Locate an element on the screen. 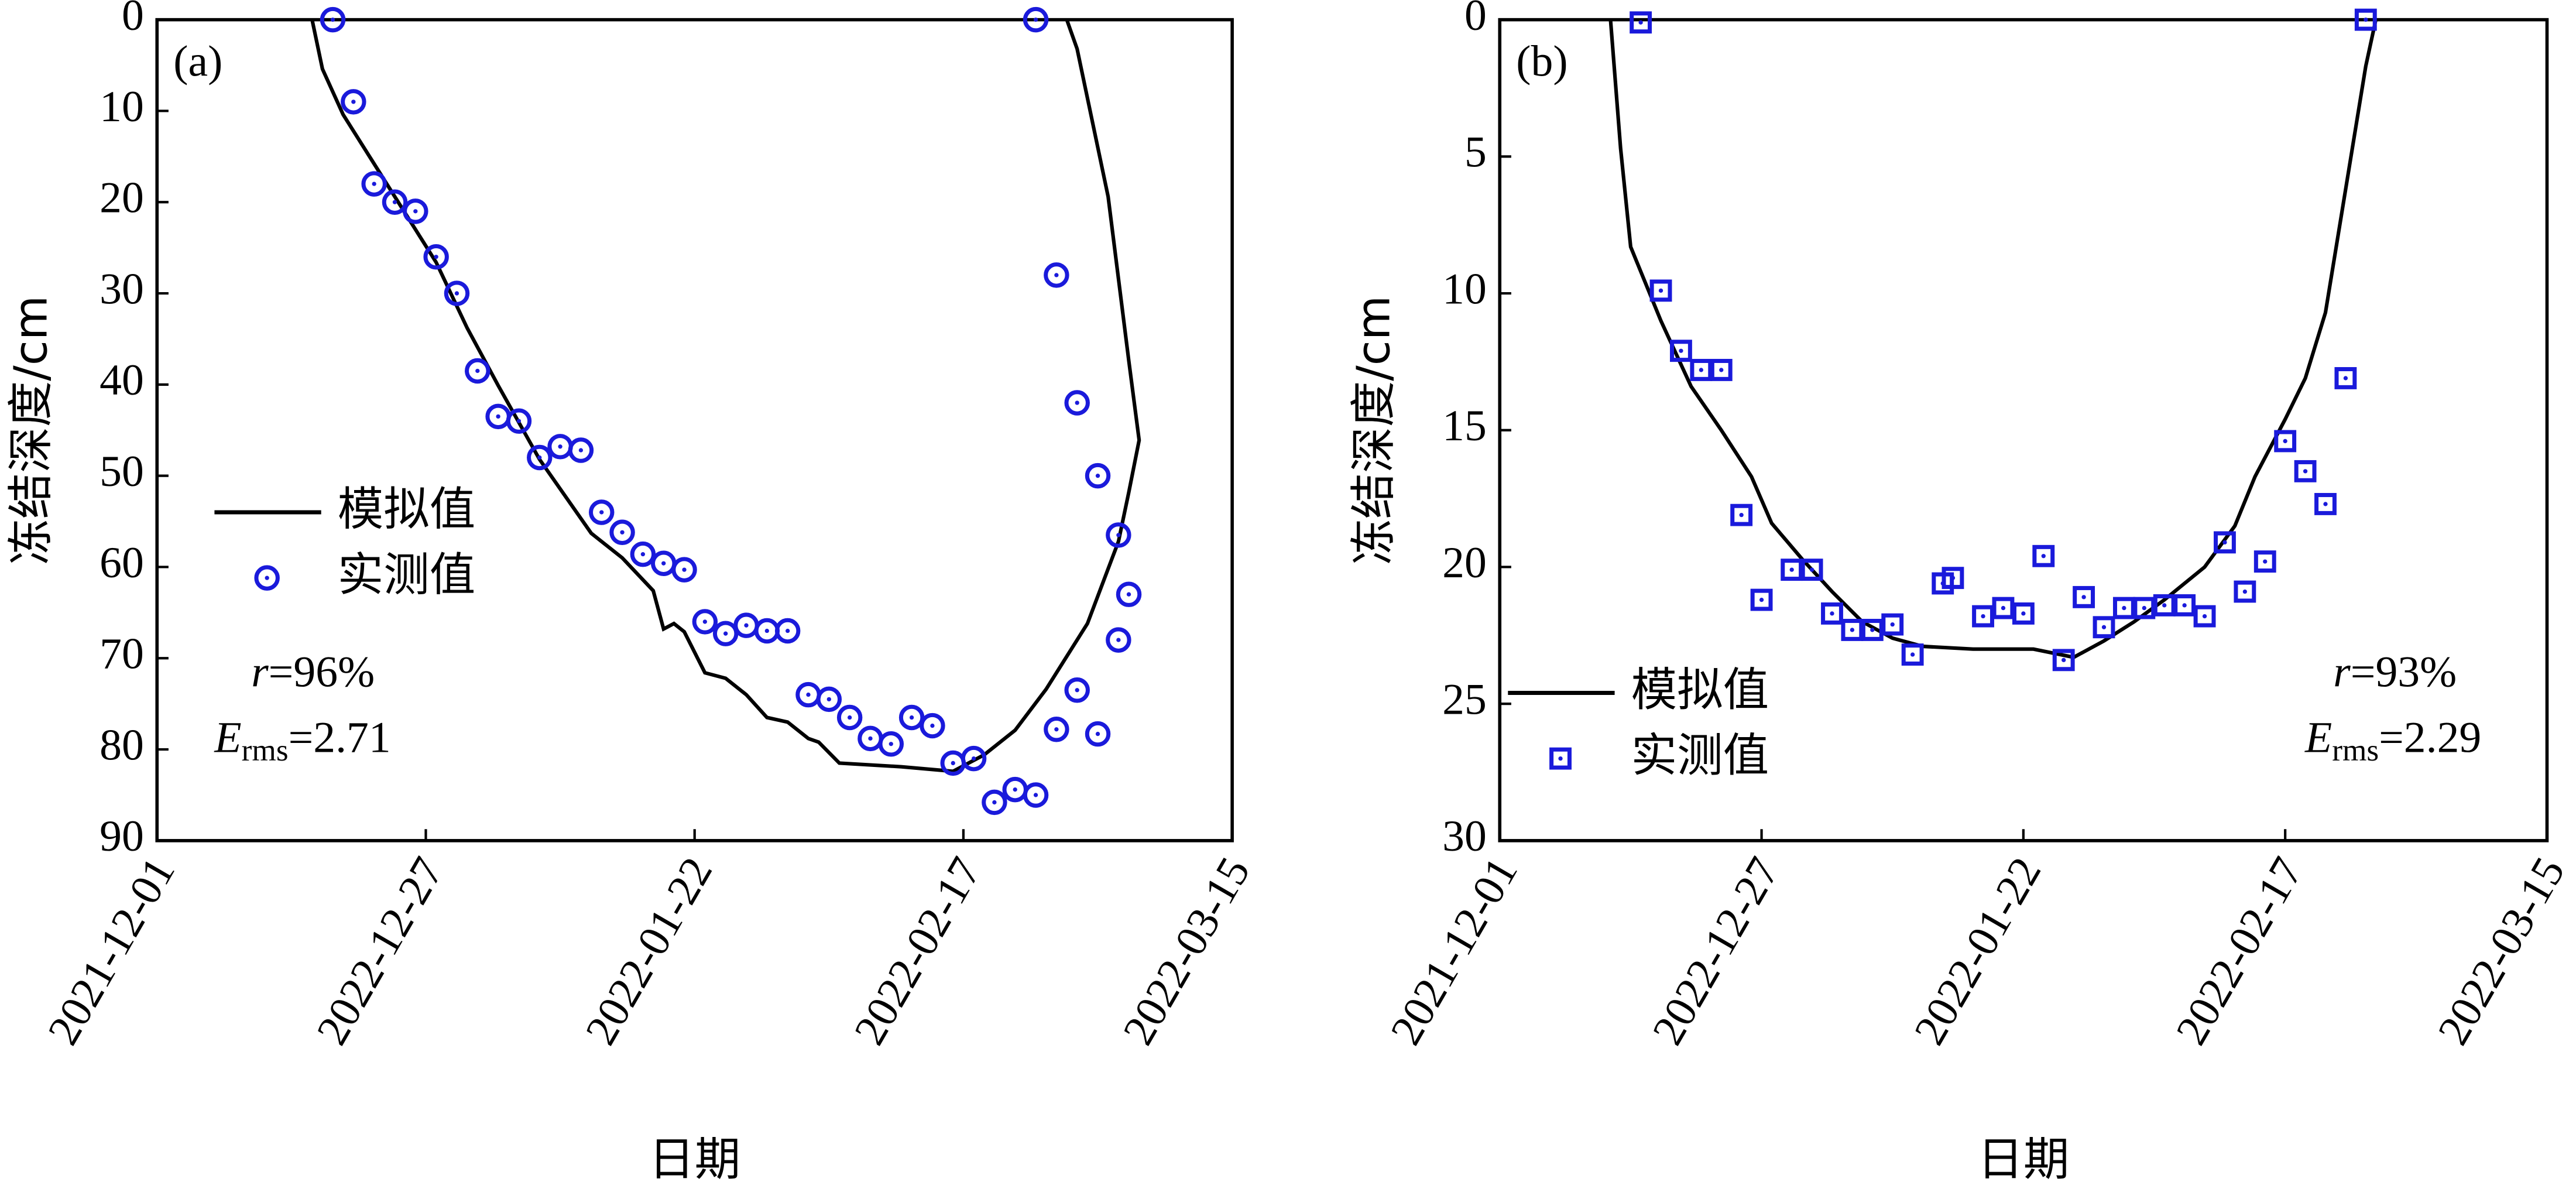 The image size is (2576, 1192). stat-rms: Erms=2.29 is located at coordinates (2392, 741).